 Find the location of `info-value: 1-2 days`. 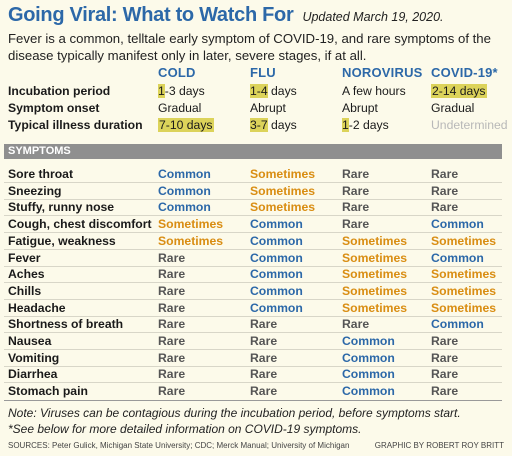

info-value: 1-2 days is located at coordinates (365, 125).